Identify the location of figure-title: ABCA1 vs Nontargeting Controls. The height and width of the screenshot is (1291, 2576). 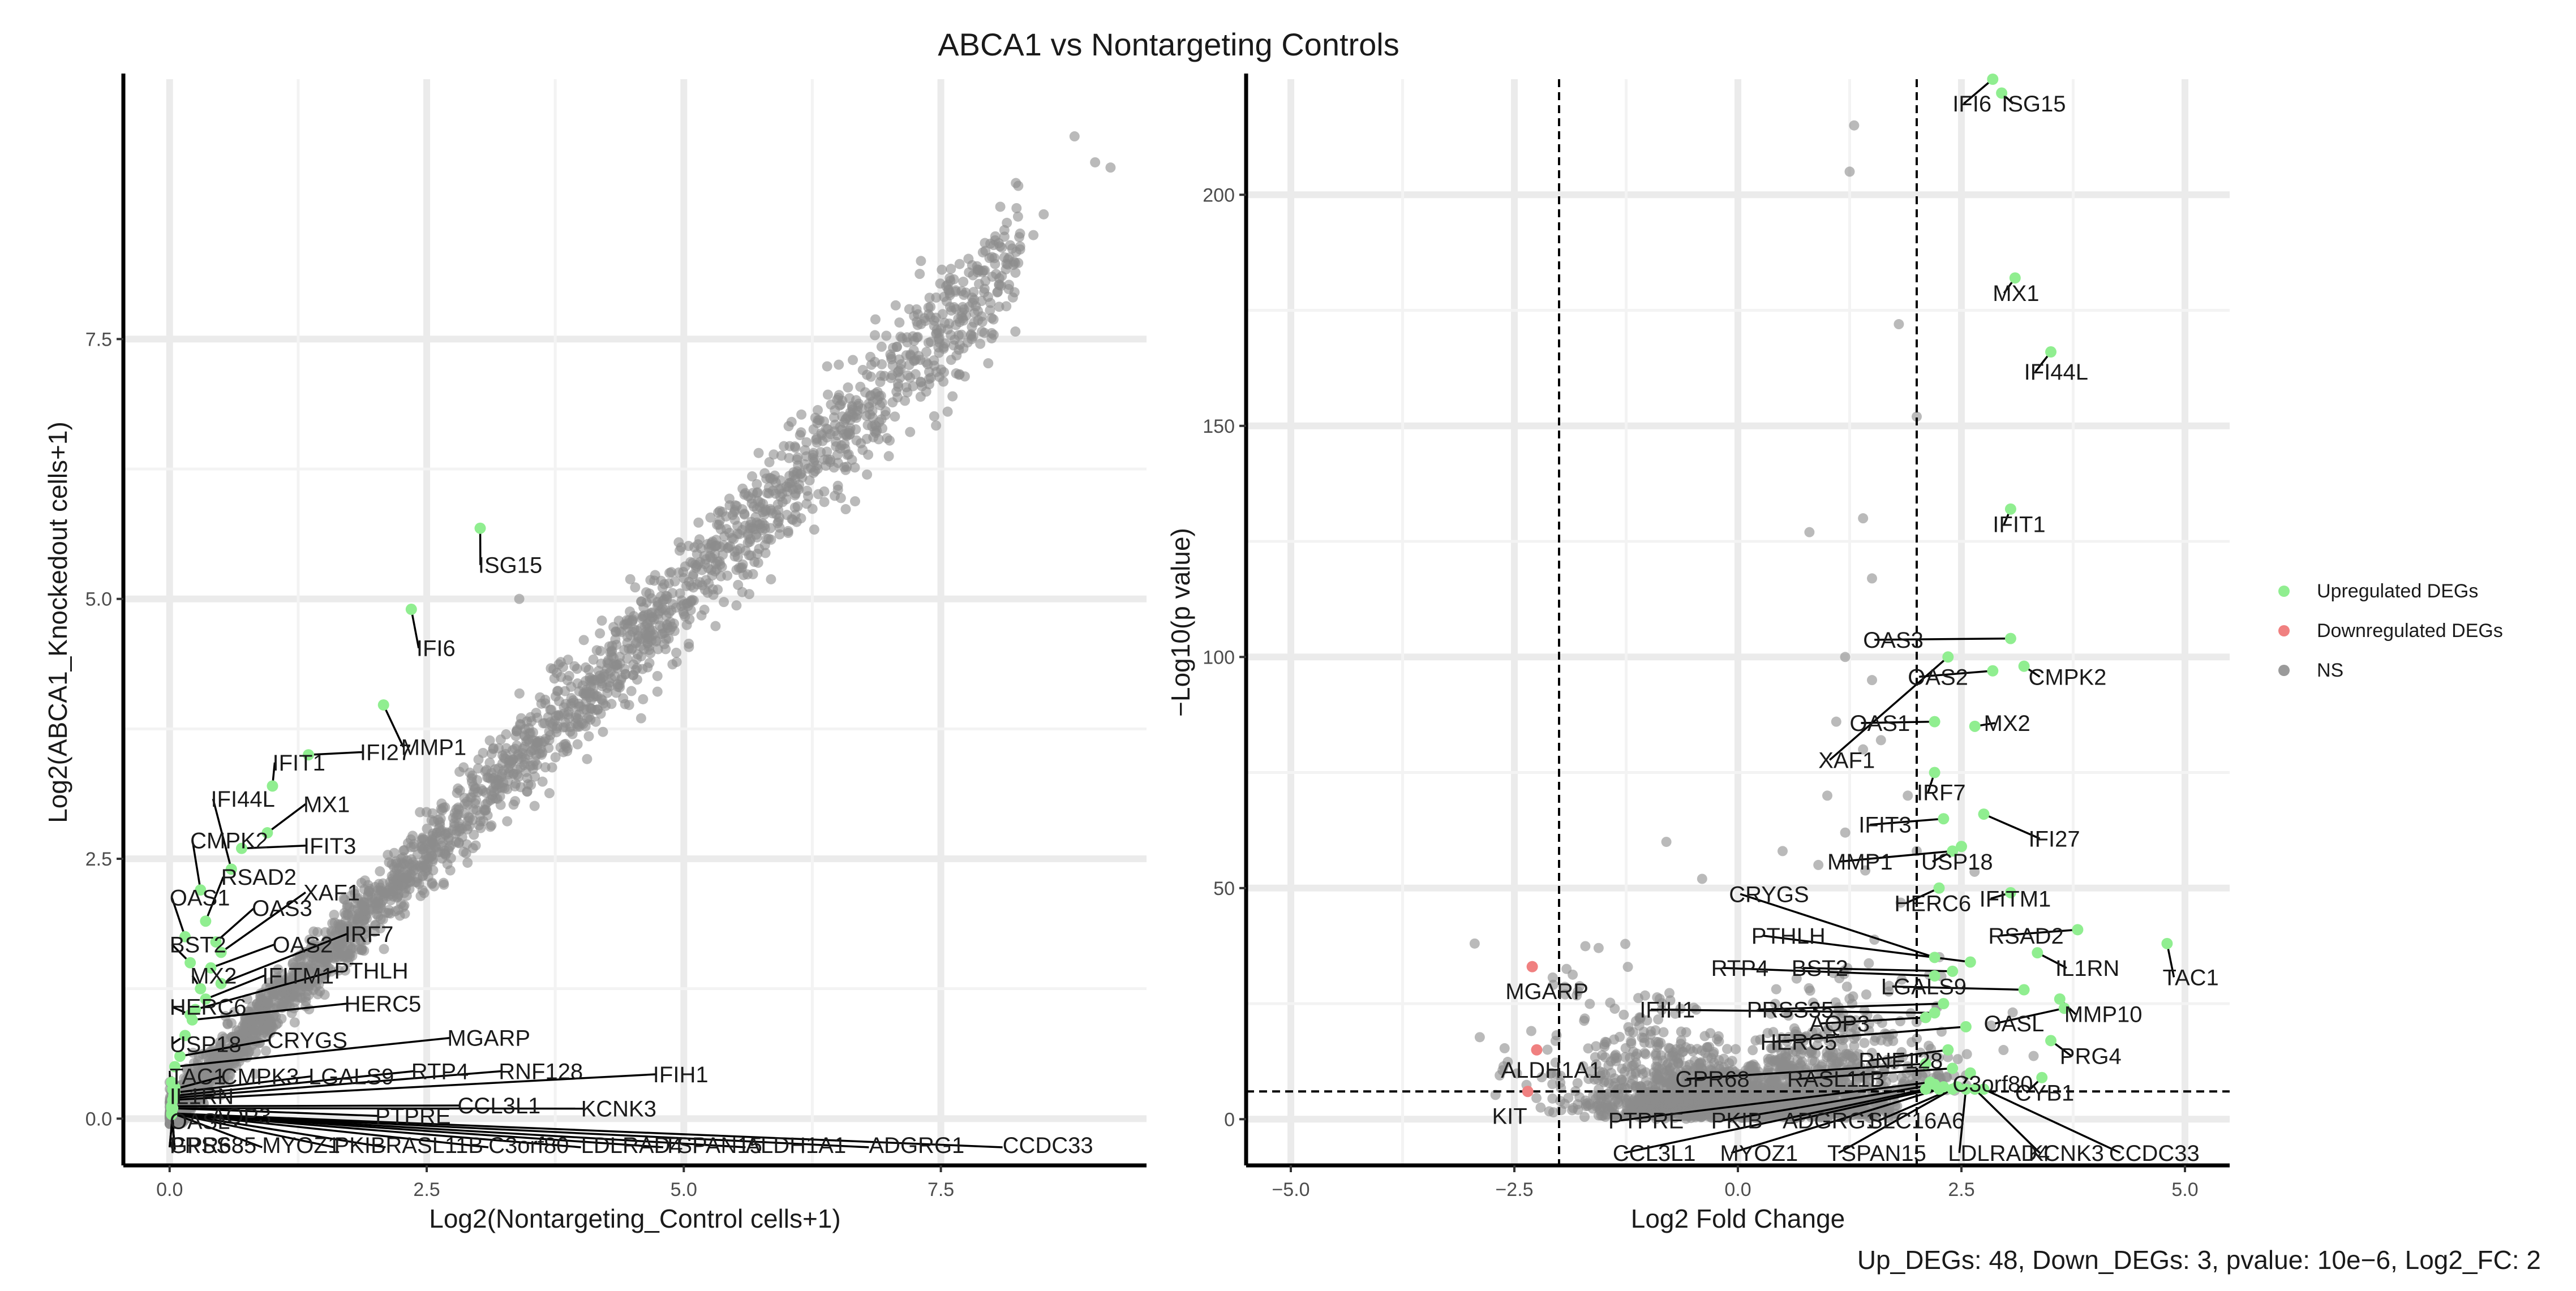
(1168, 44).